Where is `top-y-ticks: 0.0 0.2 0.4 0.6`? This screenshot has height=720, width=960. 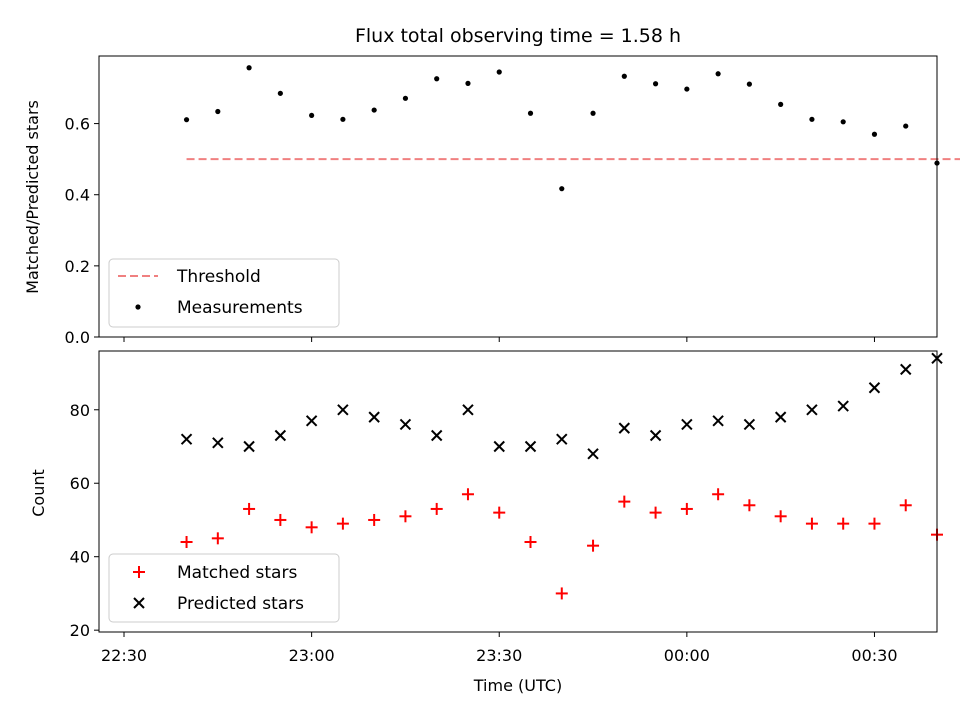
top-y-ticks: 0.0 0.2 0.4 0.6 is located at coordinates (82, 231).